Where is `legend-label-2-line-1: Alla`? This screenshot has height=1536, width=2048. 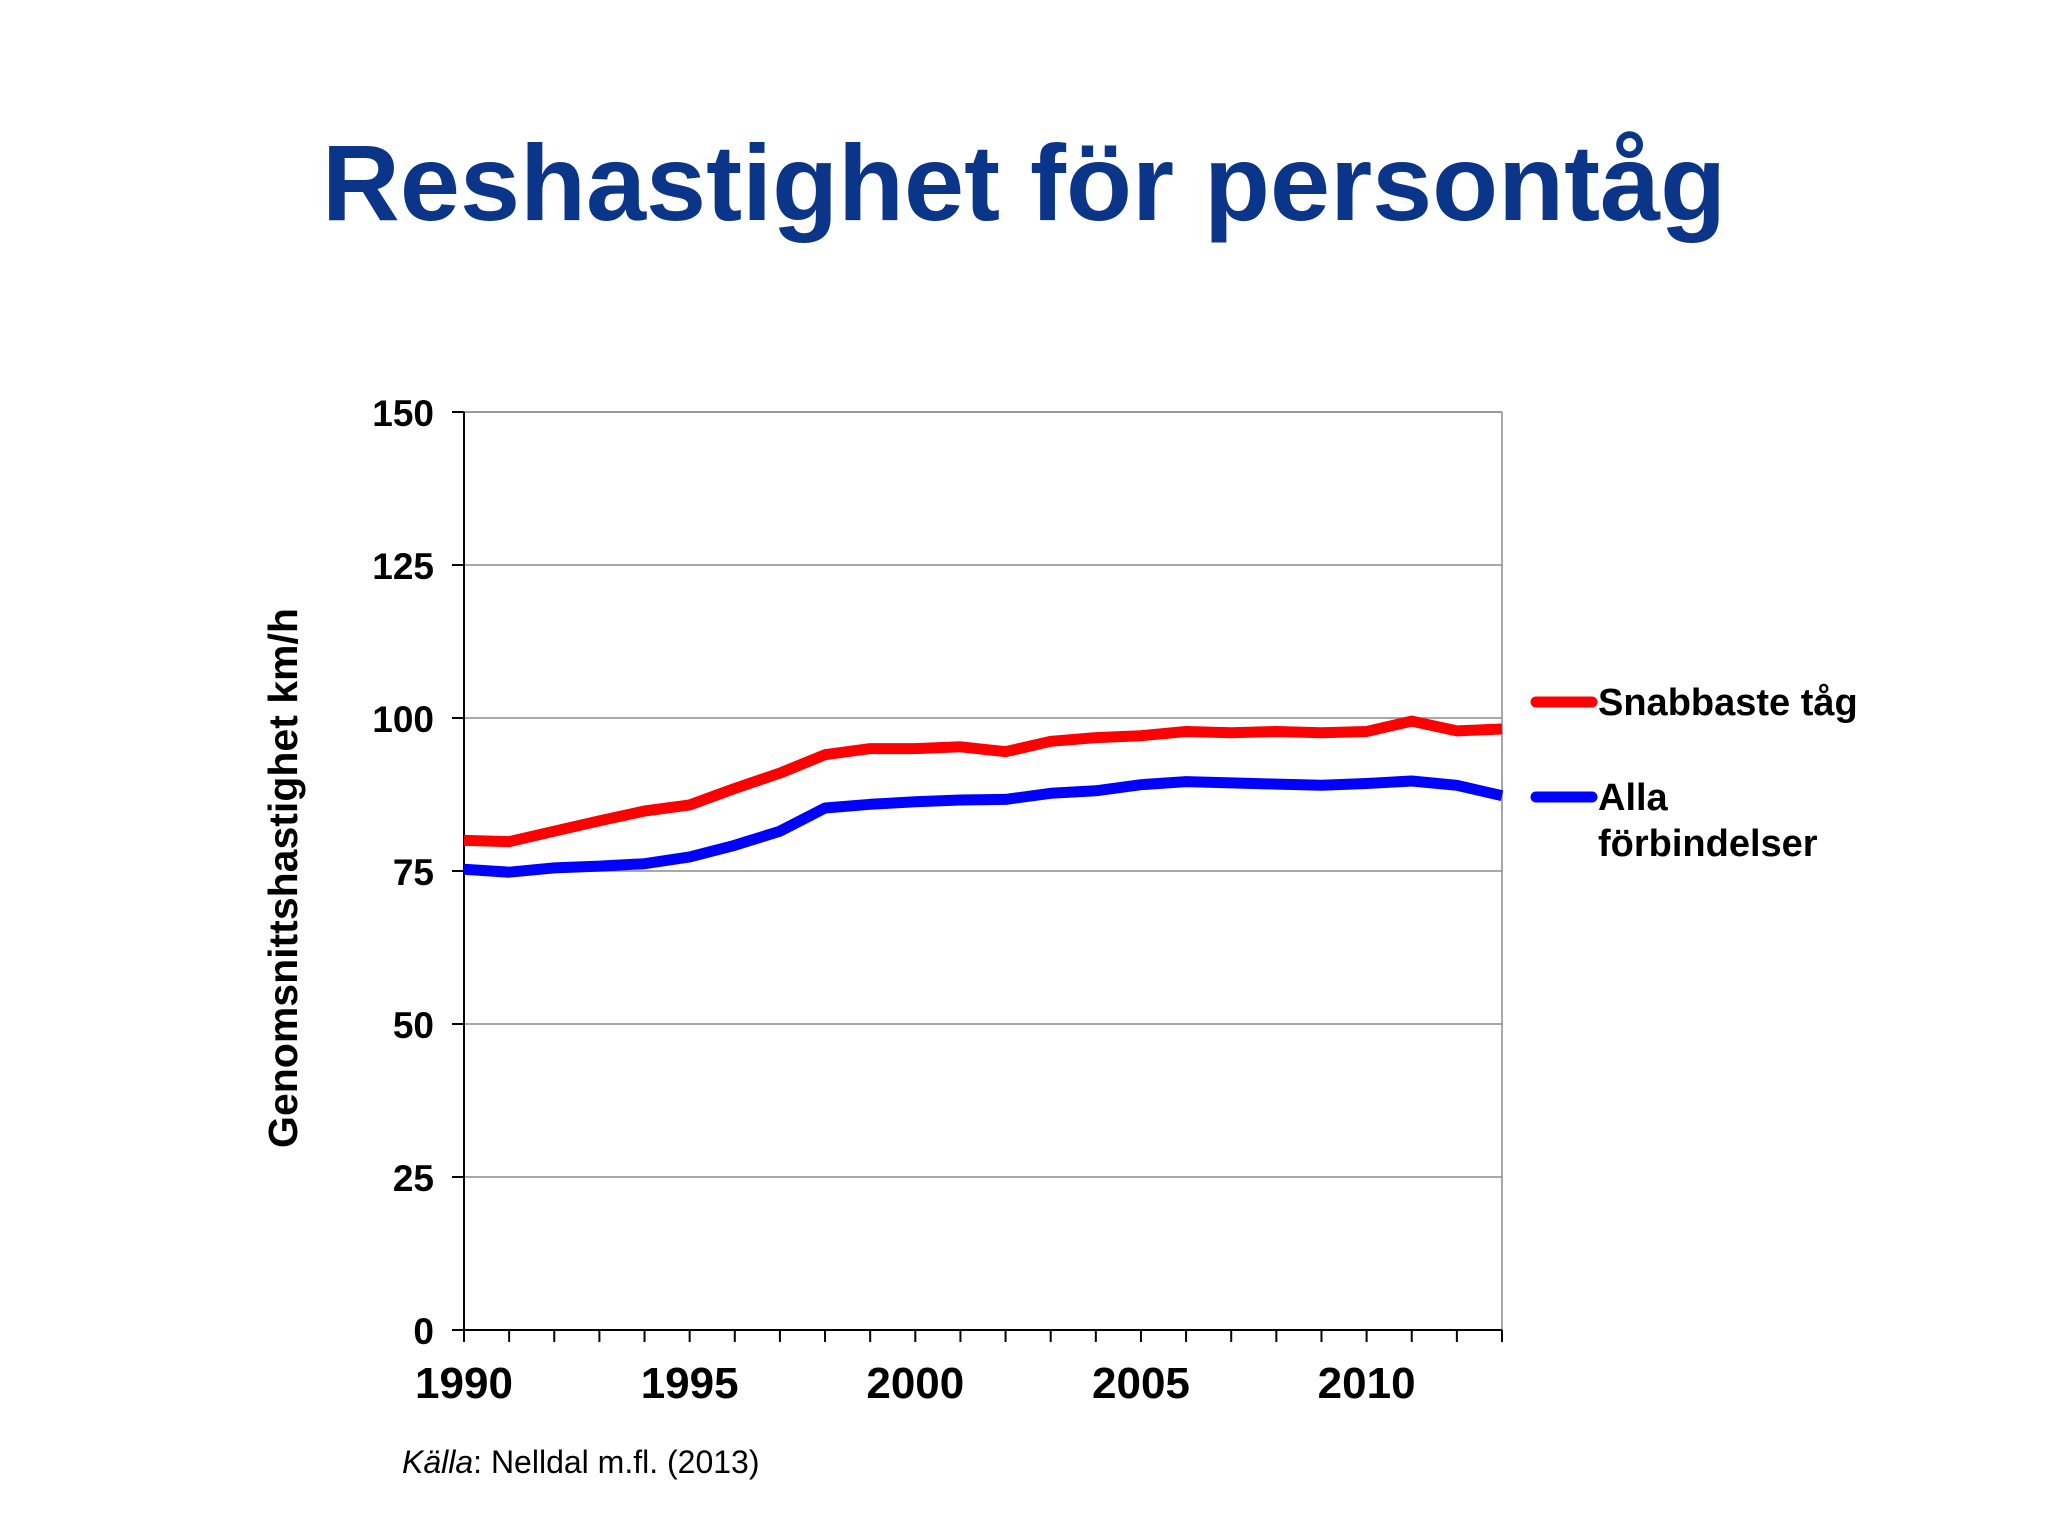 legend-label-2-line-1: Alla is located at coordinates (1633, 798).